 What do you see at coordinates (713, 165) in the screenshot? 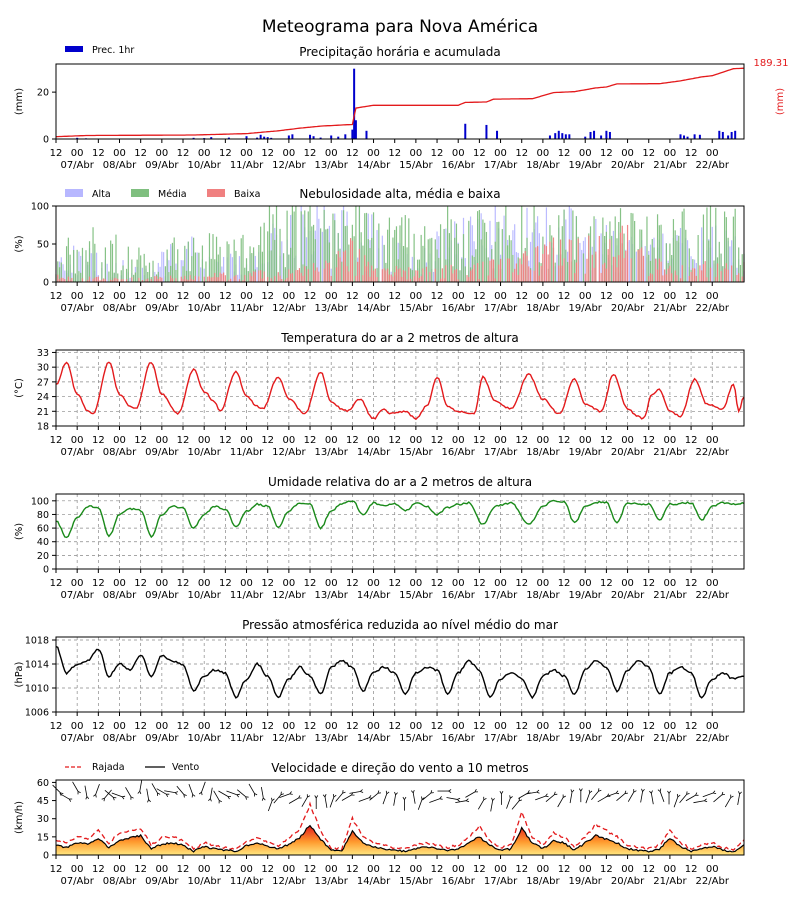
I see `precip-date-label: 22/Abr` at bounding box center [713, 165].